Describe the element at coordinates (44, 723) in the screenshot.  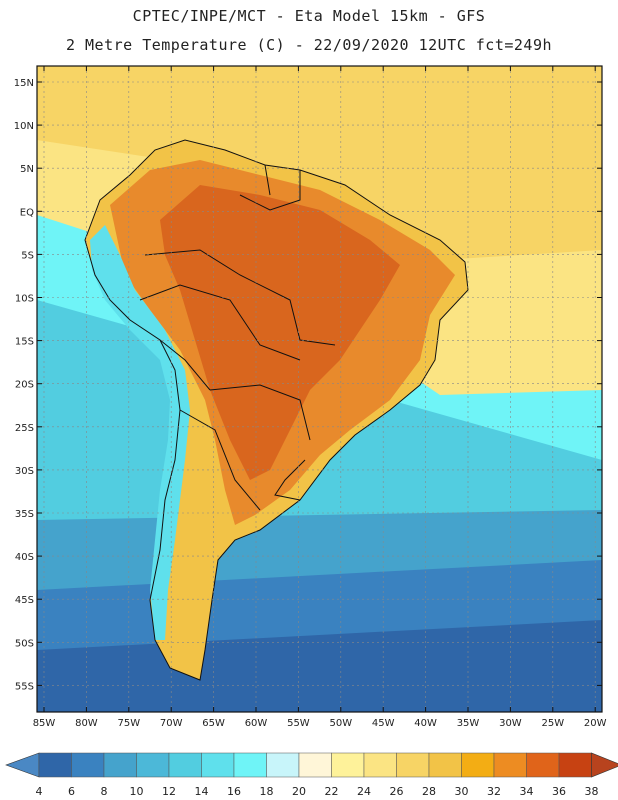
I see `lon-label: 85W` at that location.